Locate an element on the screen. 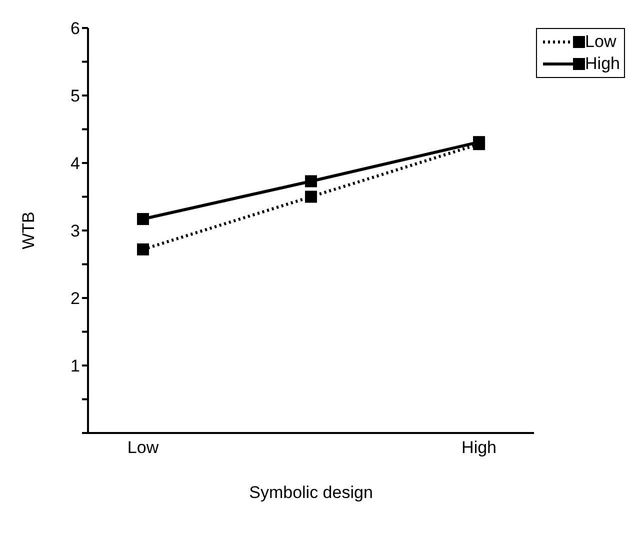  y-tick-label: 3 is located at coordinates (75, 231).